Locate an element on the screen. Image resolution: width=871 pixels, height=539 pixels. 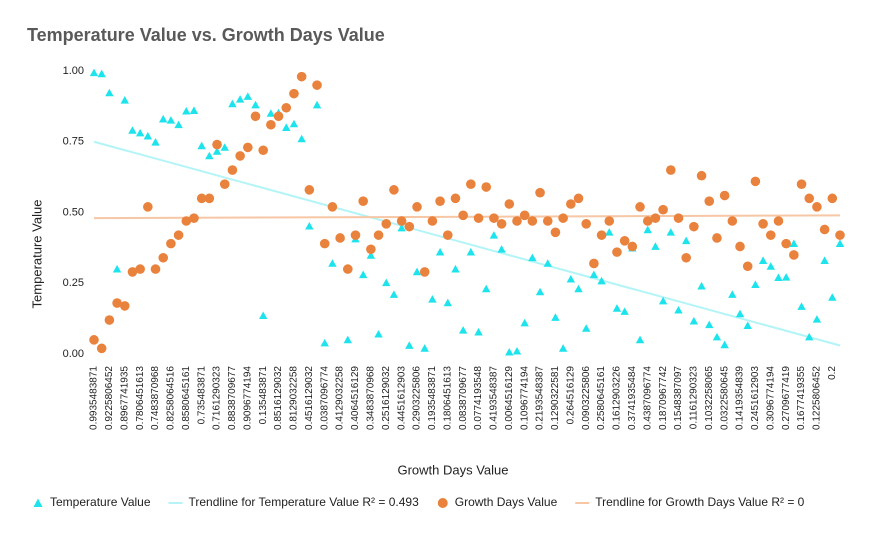
x-tick-label: 0.2516129032 is located at coordinates (386, 398).